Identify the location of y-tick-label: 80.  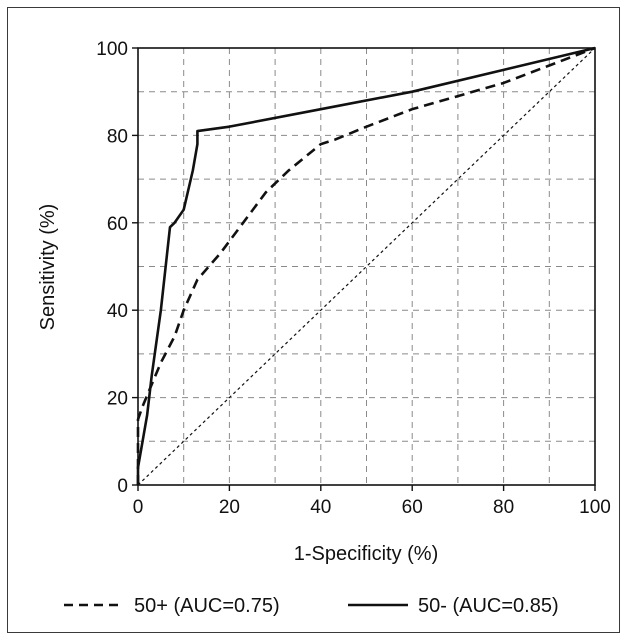
(117, 136).